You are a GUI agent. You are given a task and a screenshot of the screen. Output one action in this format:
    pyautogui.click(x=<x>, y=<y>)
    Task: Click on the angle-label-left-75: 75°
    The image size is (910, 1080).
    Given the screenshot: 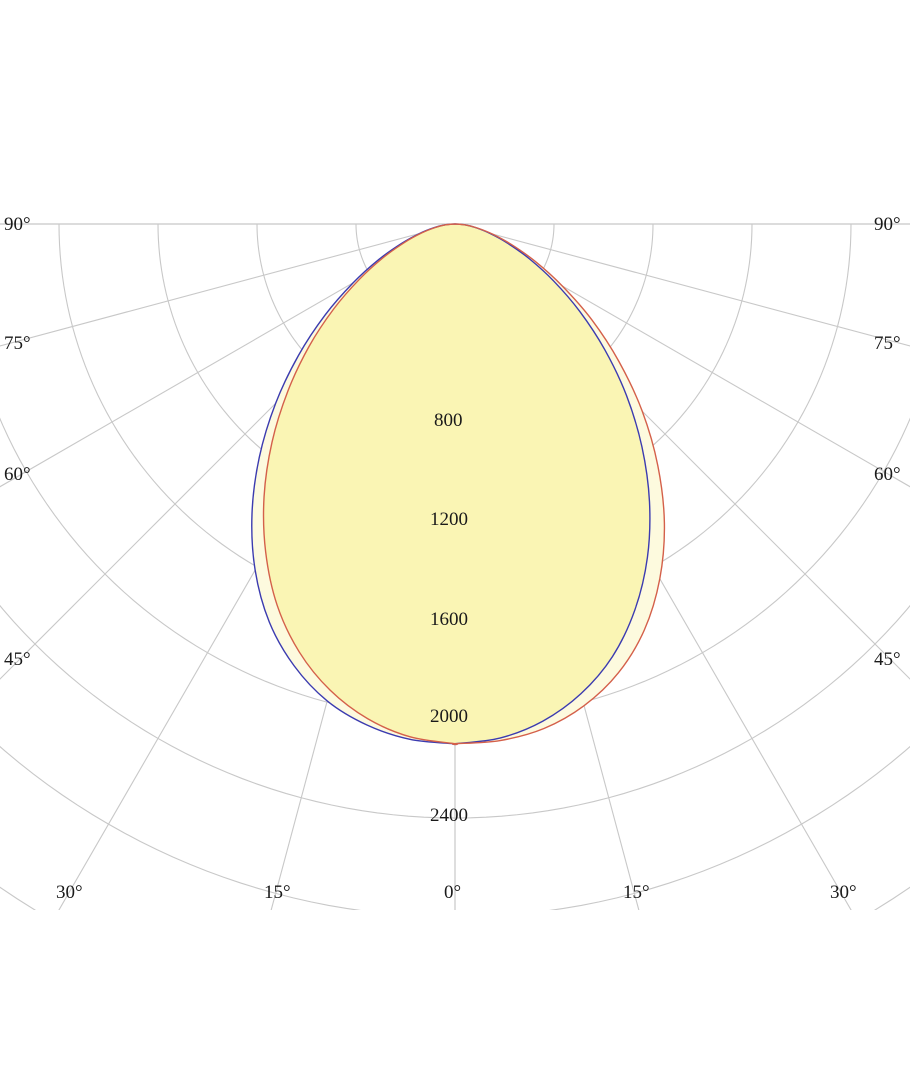 What is the action you would take?
    pyautogui.click(x=17, y=343)
    